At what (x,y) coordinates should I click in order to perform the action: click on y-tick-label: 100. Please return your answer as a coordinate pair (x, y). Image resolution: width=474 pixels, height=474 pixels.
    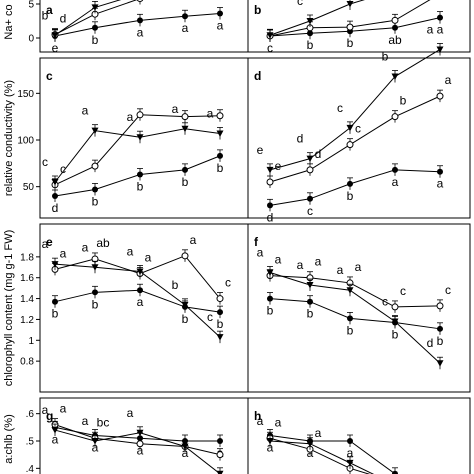
    Looking at the image, I should click on (25, 141).